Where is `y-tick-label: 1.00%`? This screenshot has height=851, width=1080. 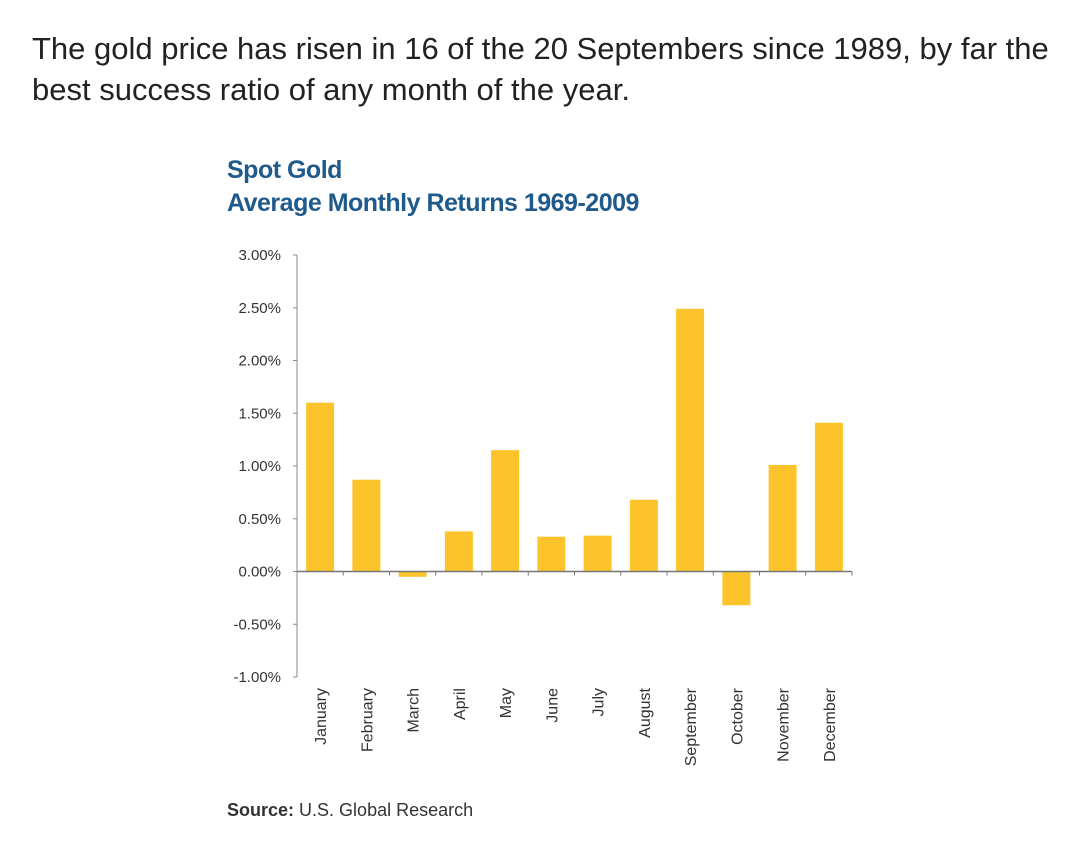 y-tick-label: 1.00% is located at coordinates (259, 466).